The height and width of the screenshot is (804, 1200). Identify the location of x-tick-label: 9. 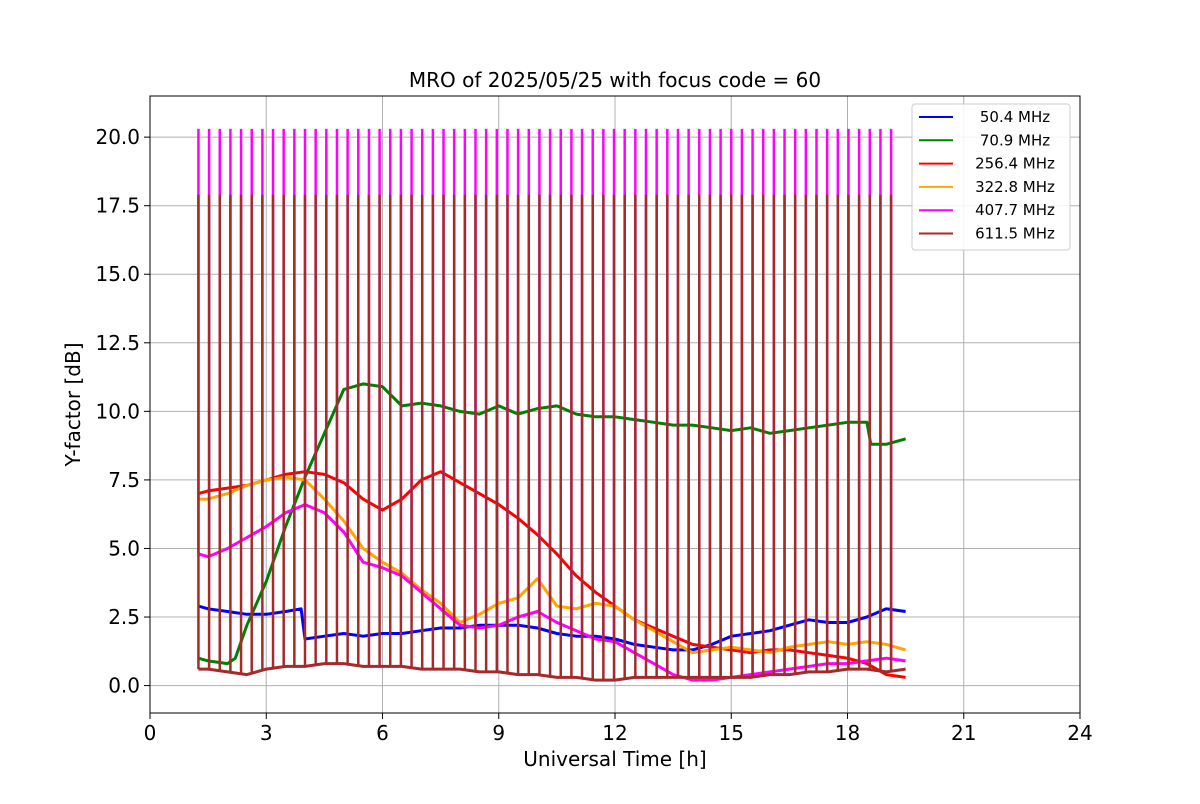
(498, 733).